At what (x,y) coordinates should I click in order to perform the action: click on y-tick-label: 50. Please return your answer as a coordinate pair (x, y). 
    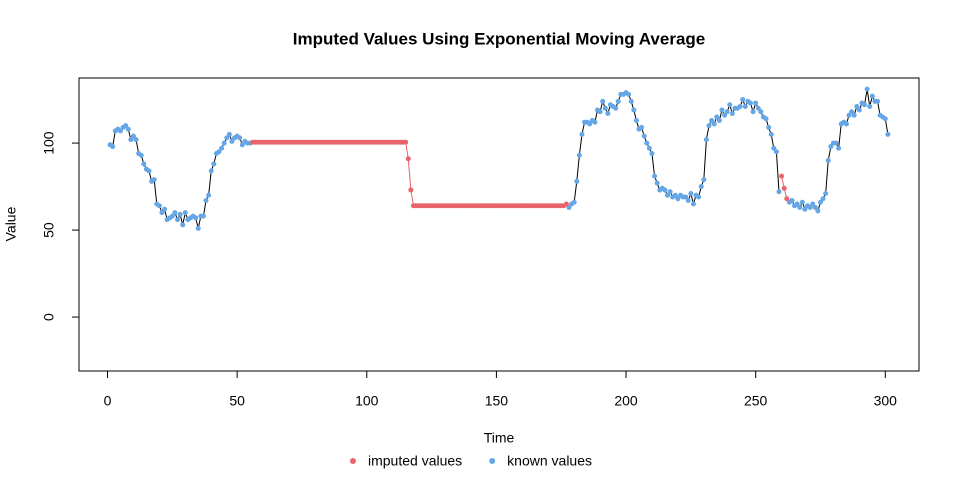
    Looking at the image, I should click on (49, 230).